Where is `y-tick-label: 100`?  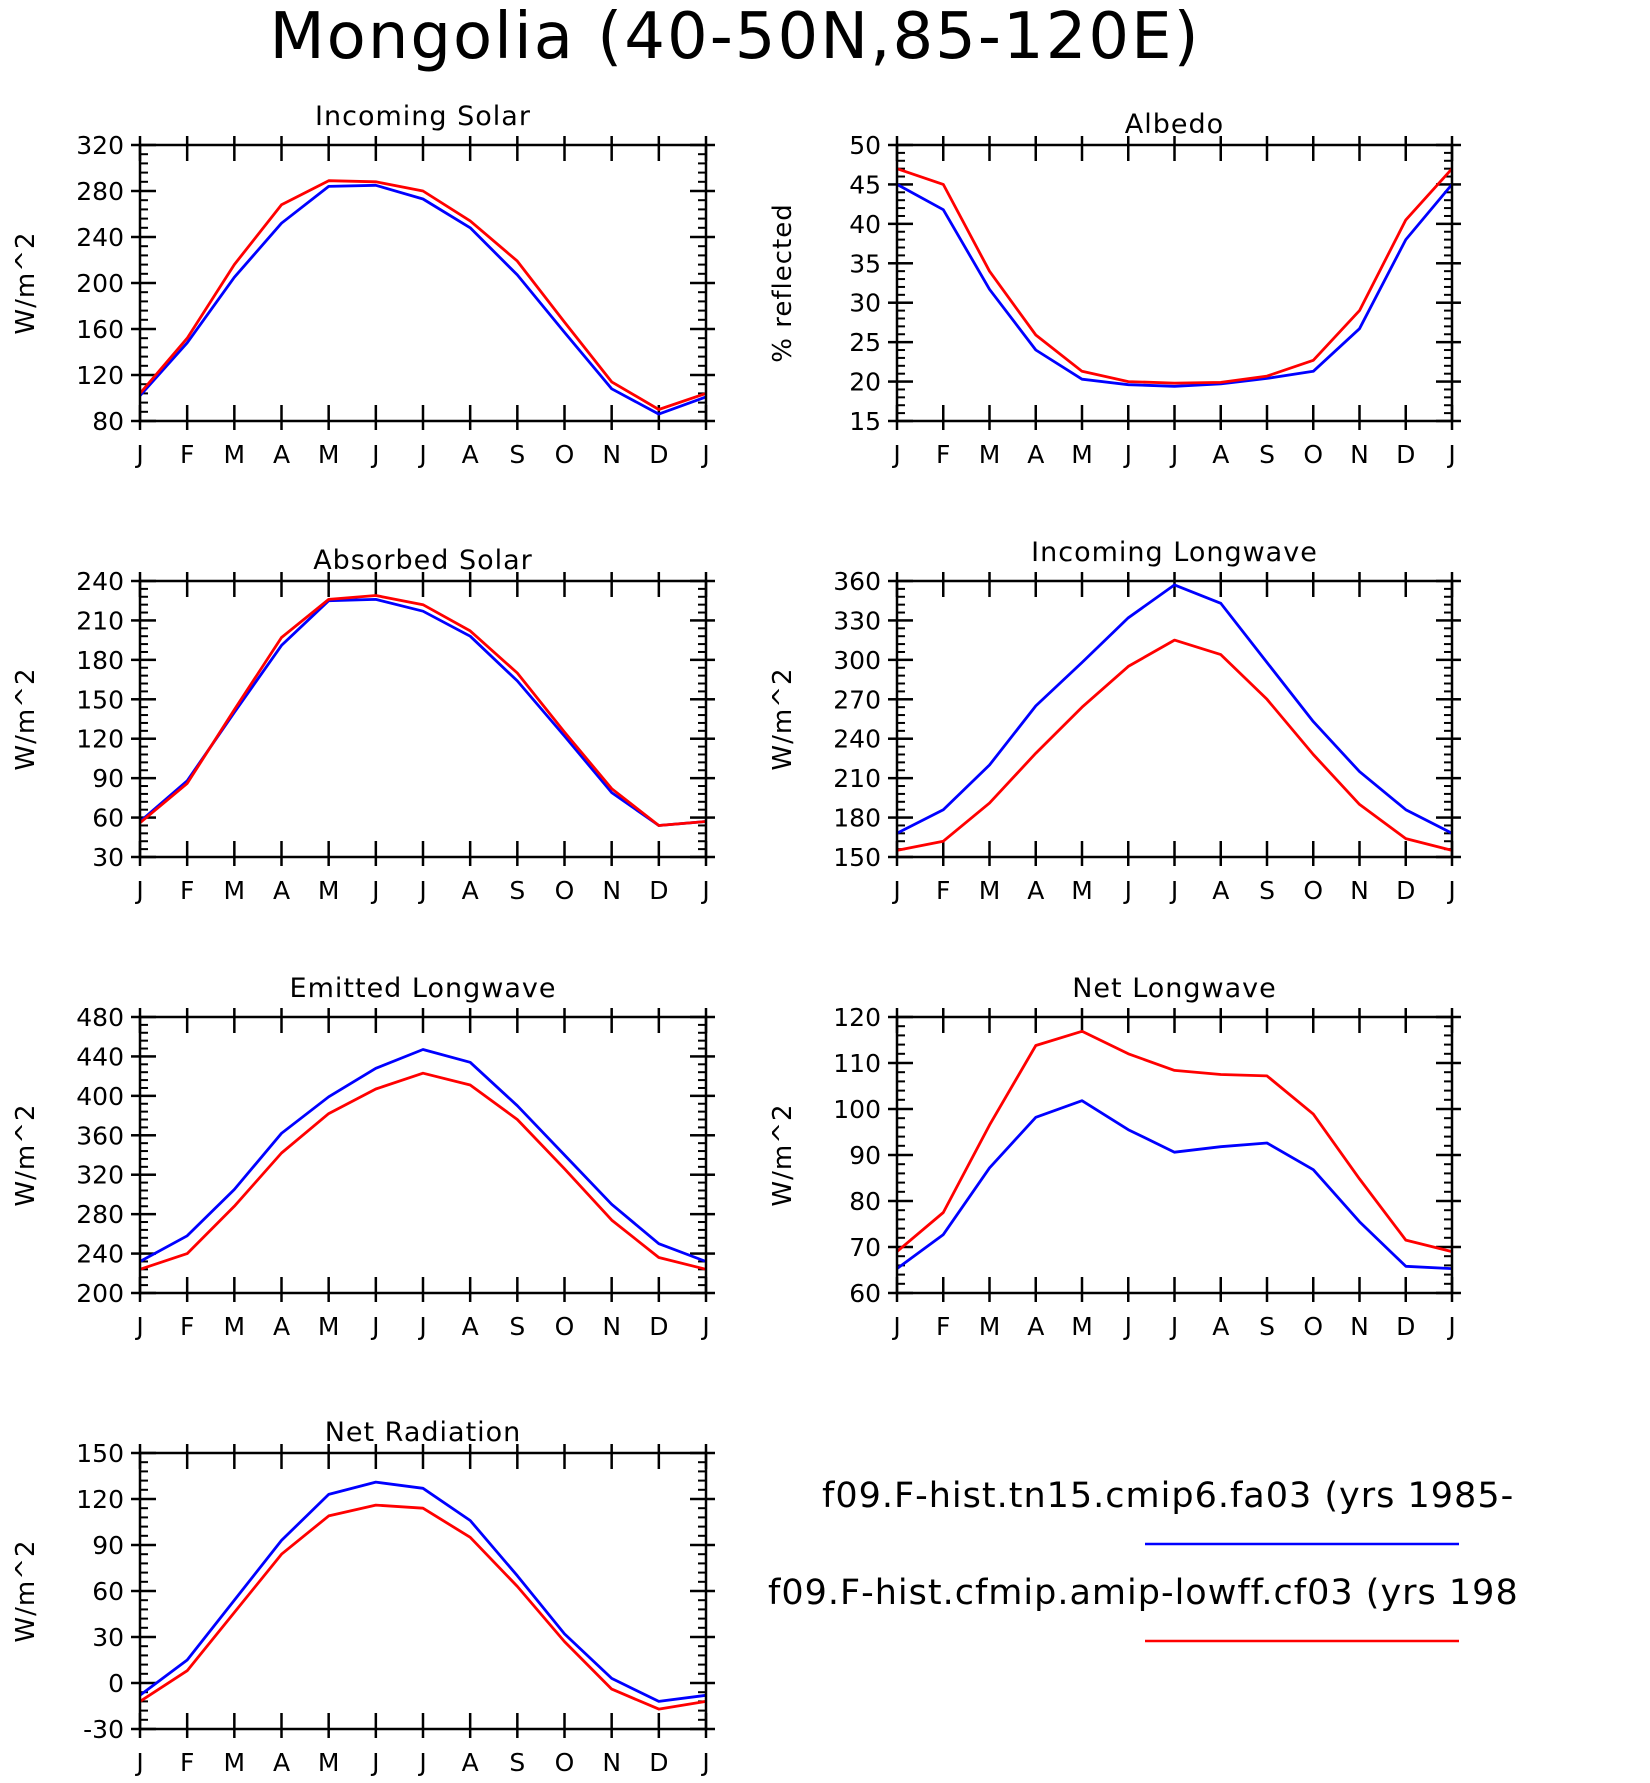 y-tick-label: 100 is located at coordinates (857, 1109).